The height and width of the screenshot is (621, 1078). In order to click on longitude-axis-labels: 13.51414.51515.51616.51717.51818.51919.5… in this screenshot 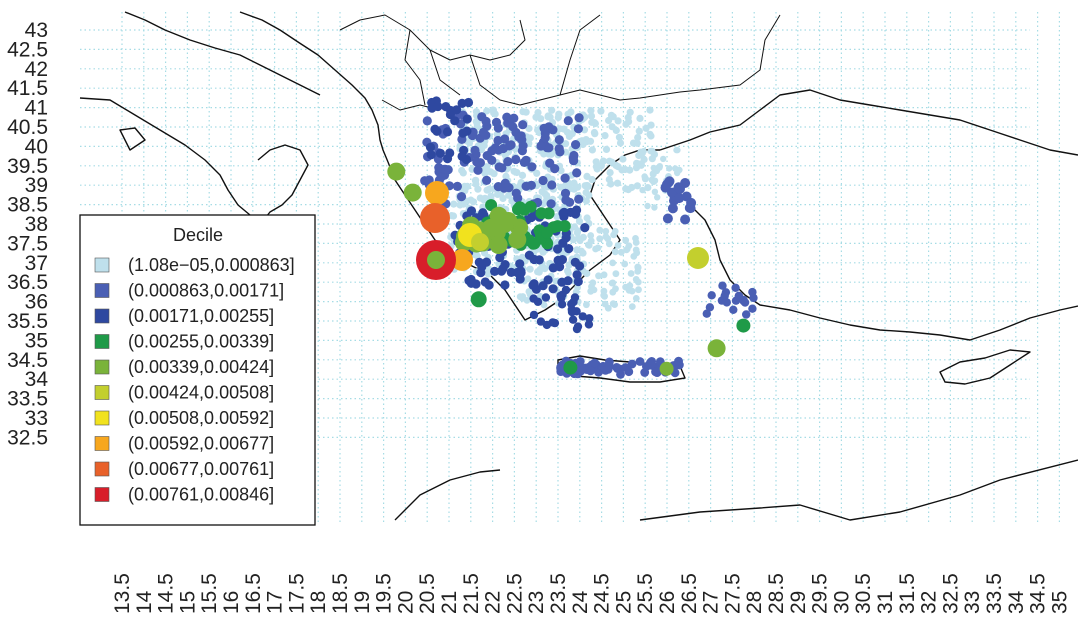, I will do `click(591, 593)`.